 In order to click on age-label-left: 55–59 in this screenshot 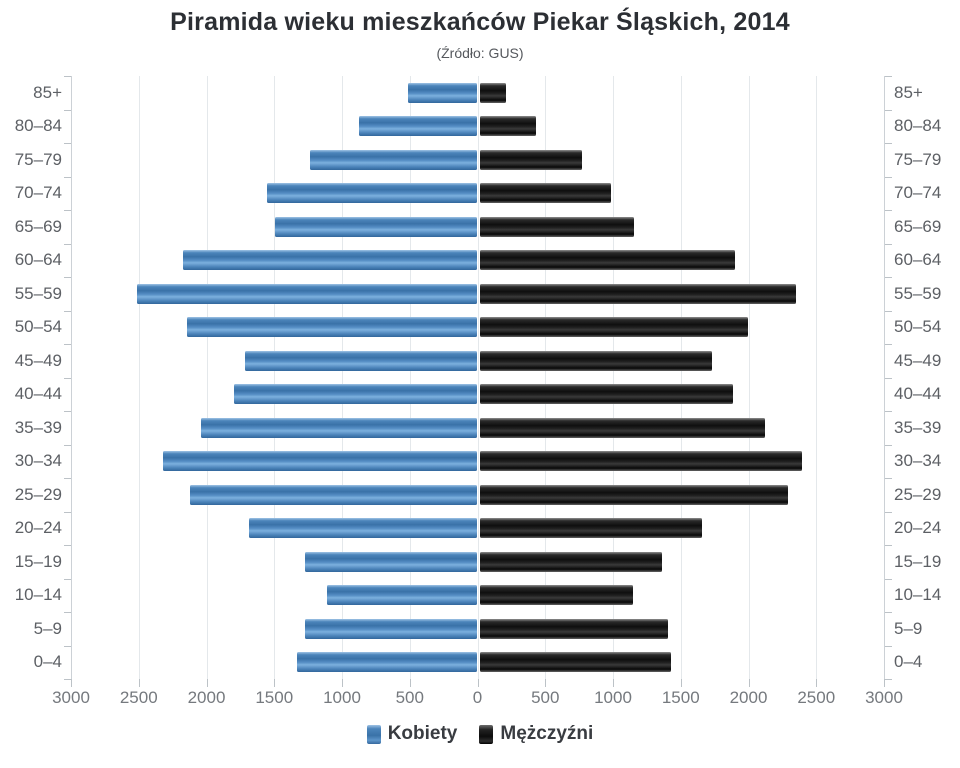, I will do `click(38, 293)`.